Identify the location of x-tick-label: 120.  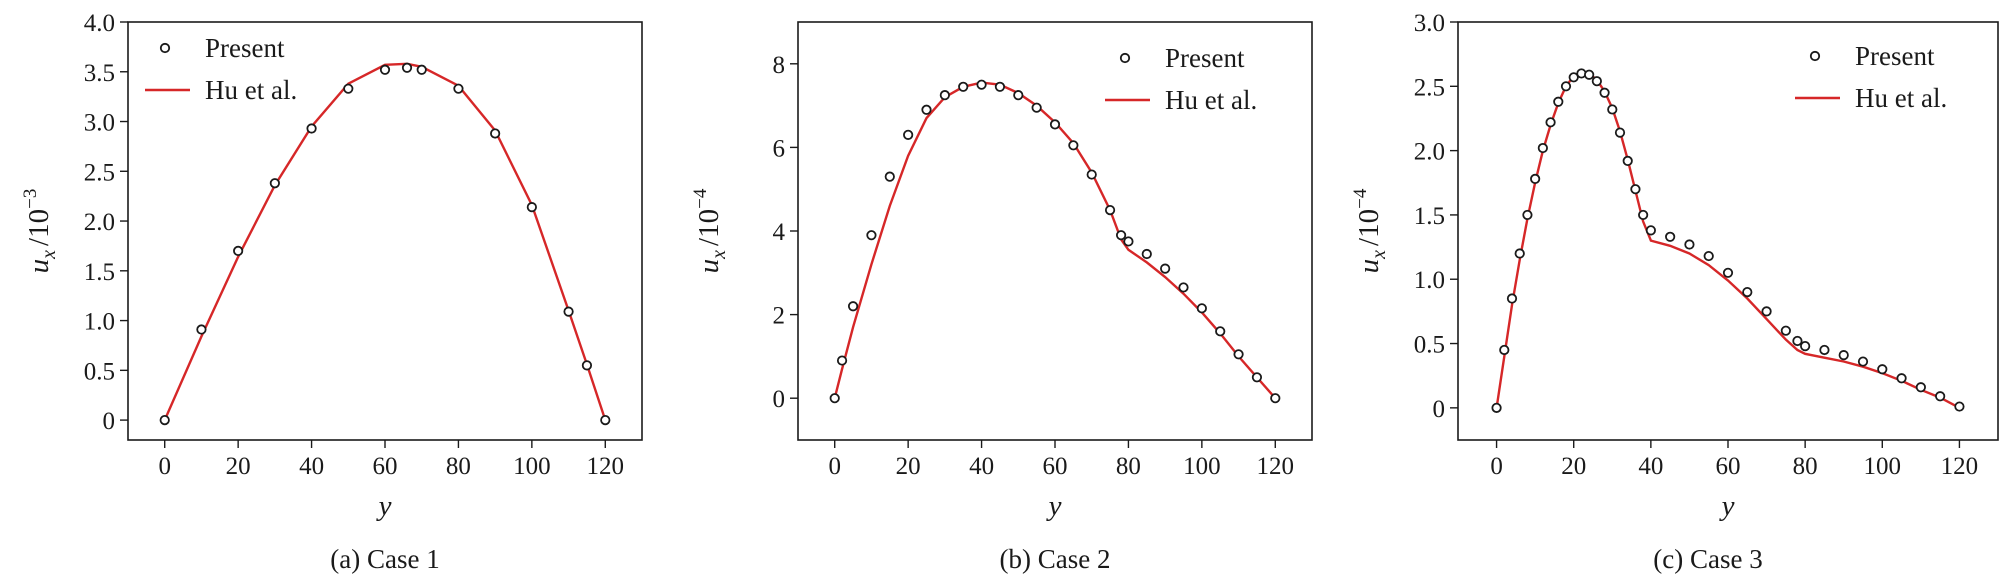
(1960, 466).